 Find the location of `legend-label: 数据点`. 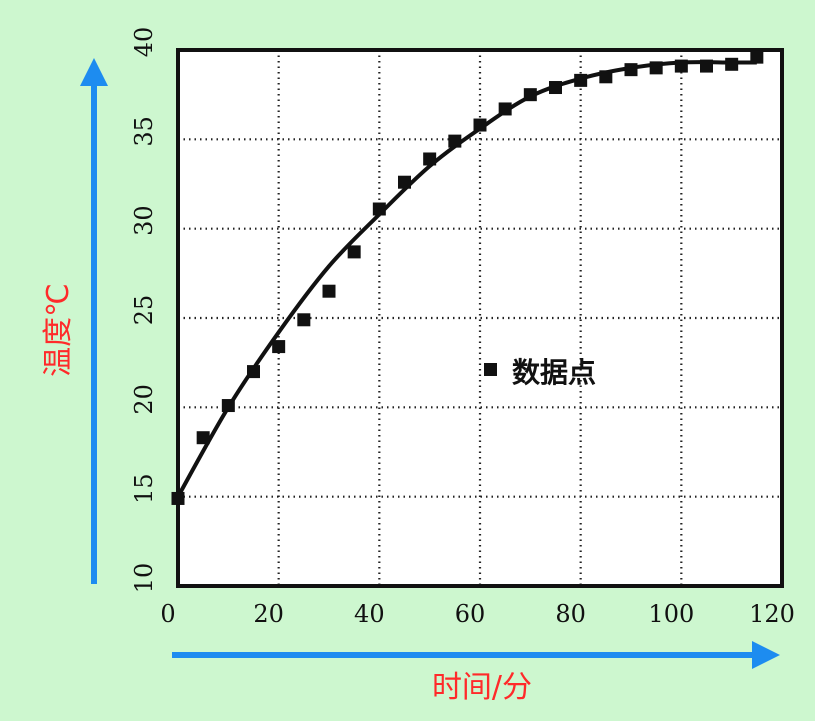

legend-label: 数据点 is located at coordinates (554, 372).